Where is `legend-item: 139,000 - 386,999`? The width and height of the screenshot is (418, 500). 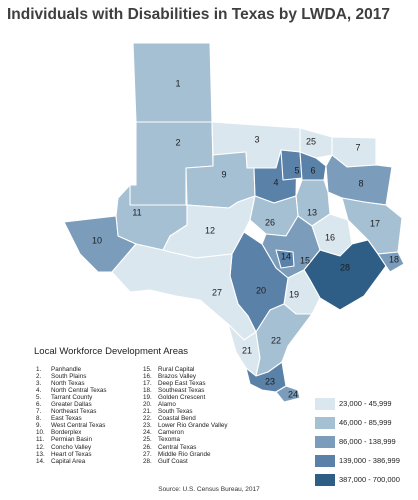 legend-item: 139,000 - 386,999 is located at coordinates (357, 460).